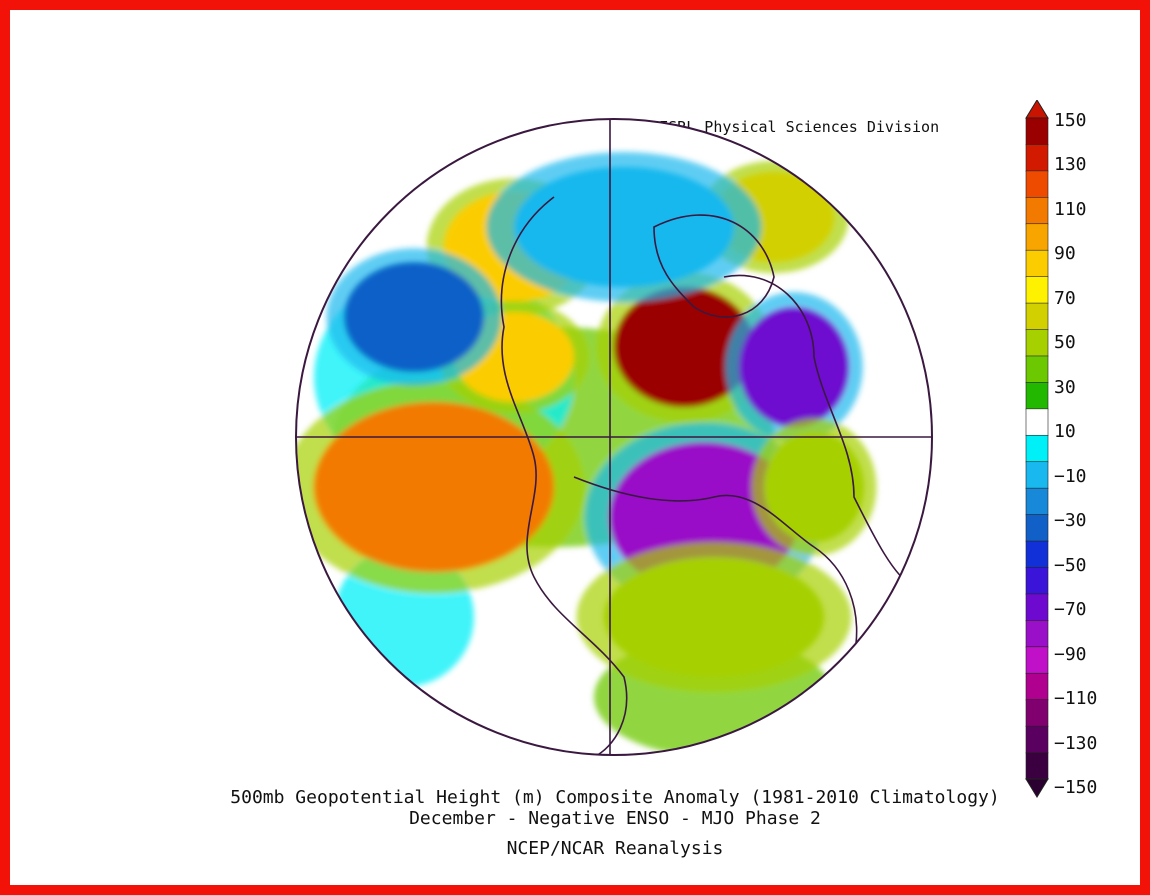  What do you see at coordinates (1070, 610) in the screenshot?
I see `colorbar-label: −70` at bounding box center [1070, 610].